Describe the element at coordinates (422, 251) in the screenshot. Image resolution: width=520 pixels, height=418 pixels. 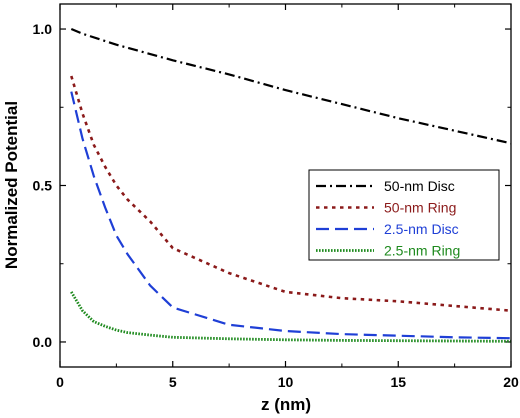
I see `legend-label-4: 2.5-nm Ring` at that location.